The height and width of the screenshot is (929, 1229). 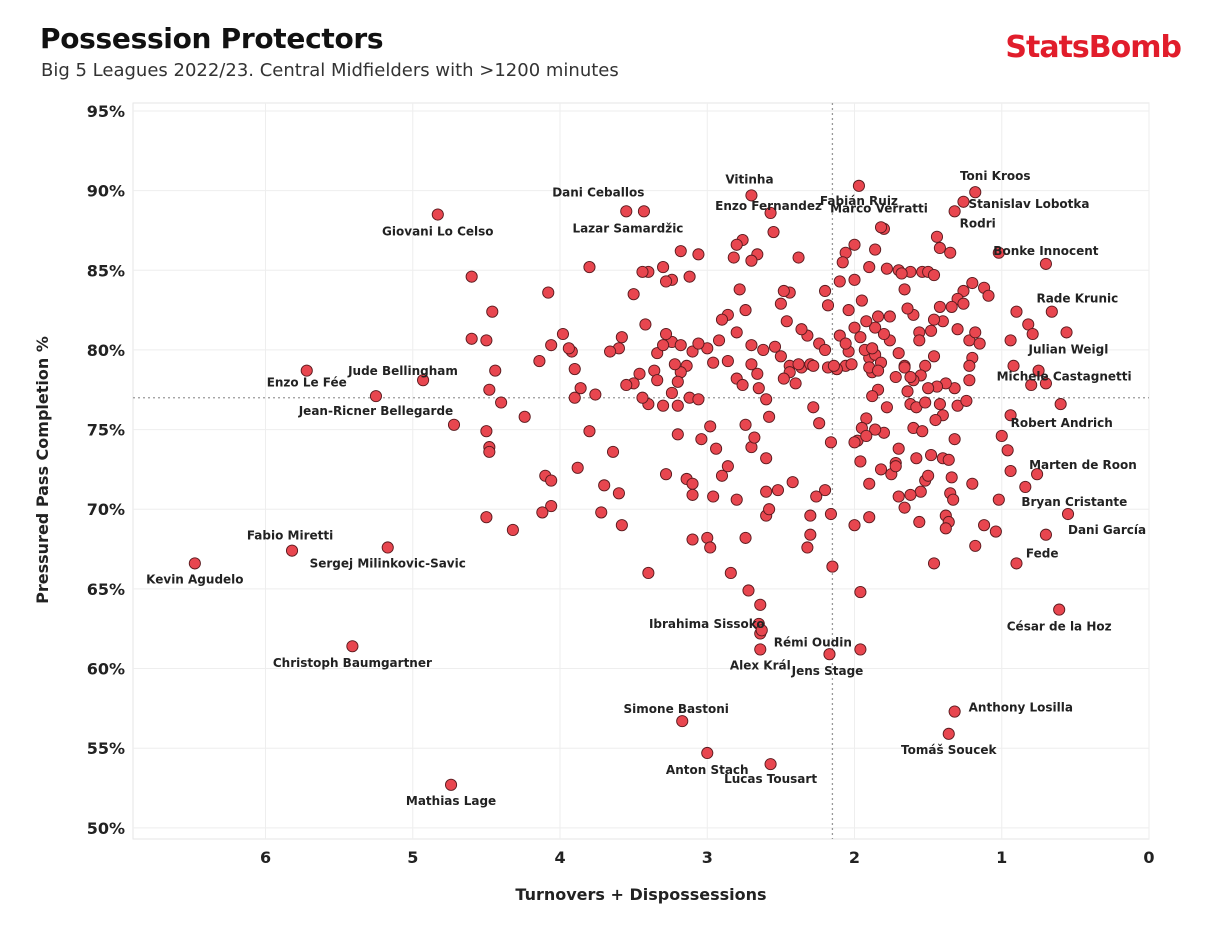 I want to click on point-label: Michele Castagnetti, so click(x=1064, y=377).